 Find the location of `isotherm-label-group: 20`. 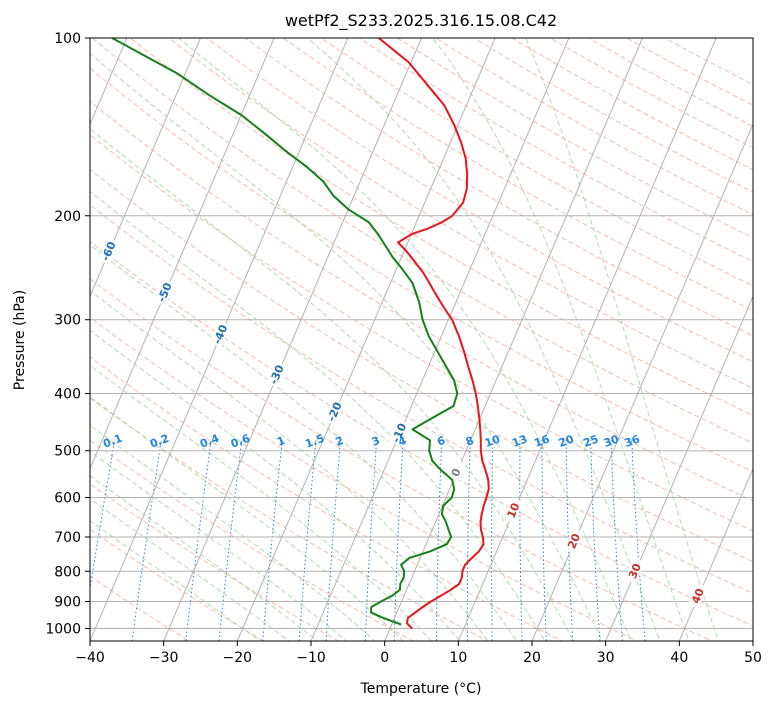

isotherm-label-group: 20 is located at coordinates (573, 541).